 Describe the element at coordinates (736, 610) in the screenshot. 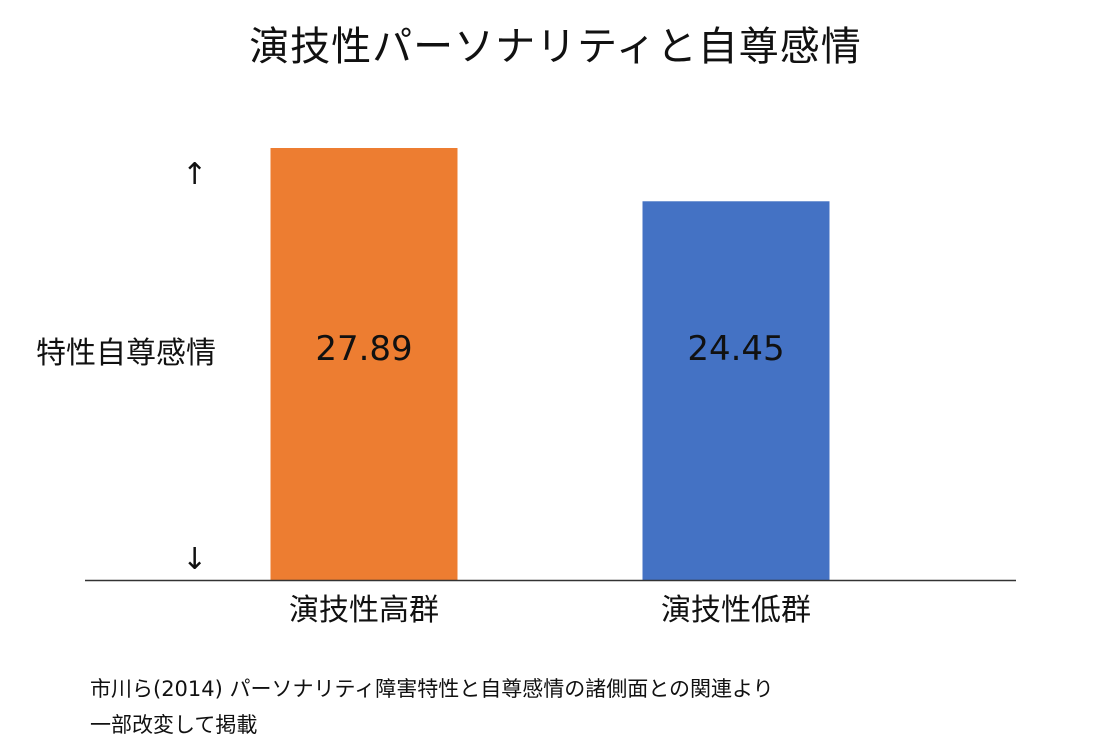

I see `x-tick-label: 演技性低群` at that location.